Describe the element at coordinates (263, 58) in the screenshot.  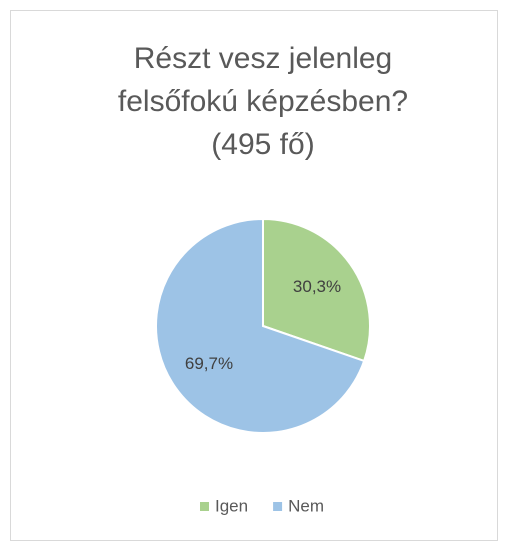
I see `chart-title: Részt vesz jelenleg` at that location.